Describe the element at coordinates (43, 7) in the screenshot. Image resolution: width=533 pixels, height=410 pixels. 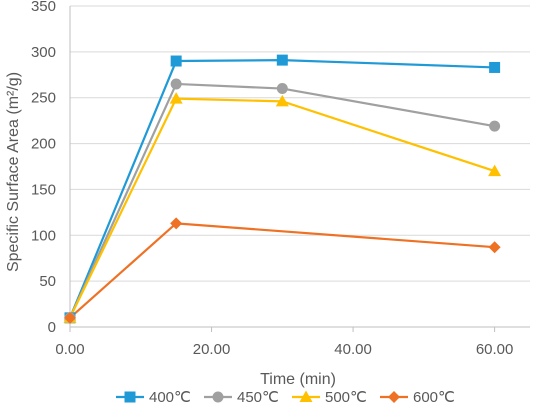
I see `y-tick-label: 350` at that location.